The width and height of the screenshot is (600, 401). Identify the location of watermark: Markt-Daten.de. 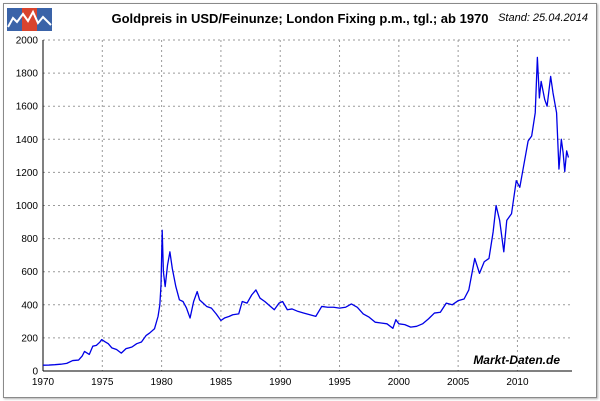
(516, 360).